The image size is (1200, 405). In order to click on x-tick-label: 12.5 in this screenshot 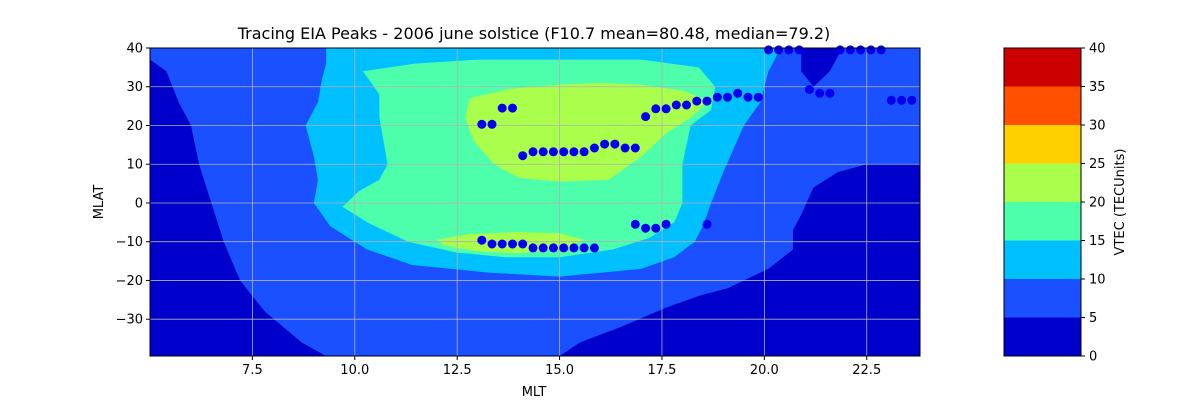, I will do `click(457, 370)`.